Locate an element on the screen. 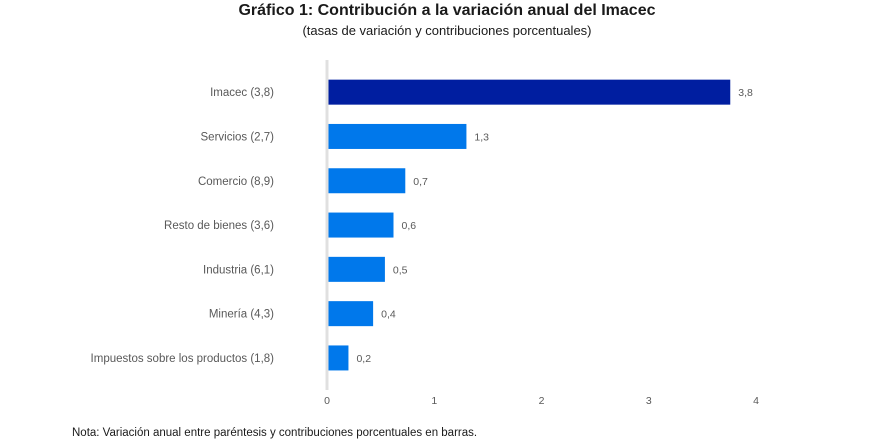 The width and height of the screenshot is (894, 445). category-label: Impuestos sobre los productos (1,8) is located at coordinates (183, 359).